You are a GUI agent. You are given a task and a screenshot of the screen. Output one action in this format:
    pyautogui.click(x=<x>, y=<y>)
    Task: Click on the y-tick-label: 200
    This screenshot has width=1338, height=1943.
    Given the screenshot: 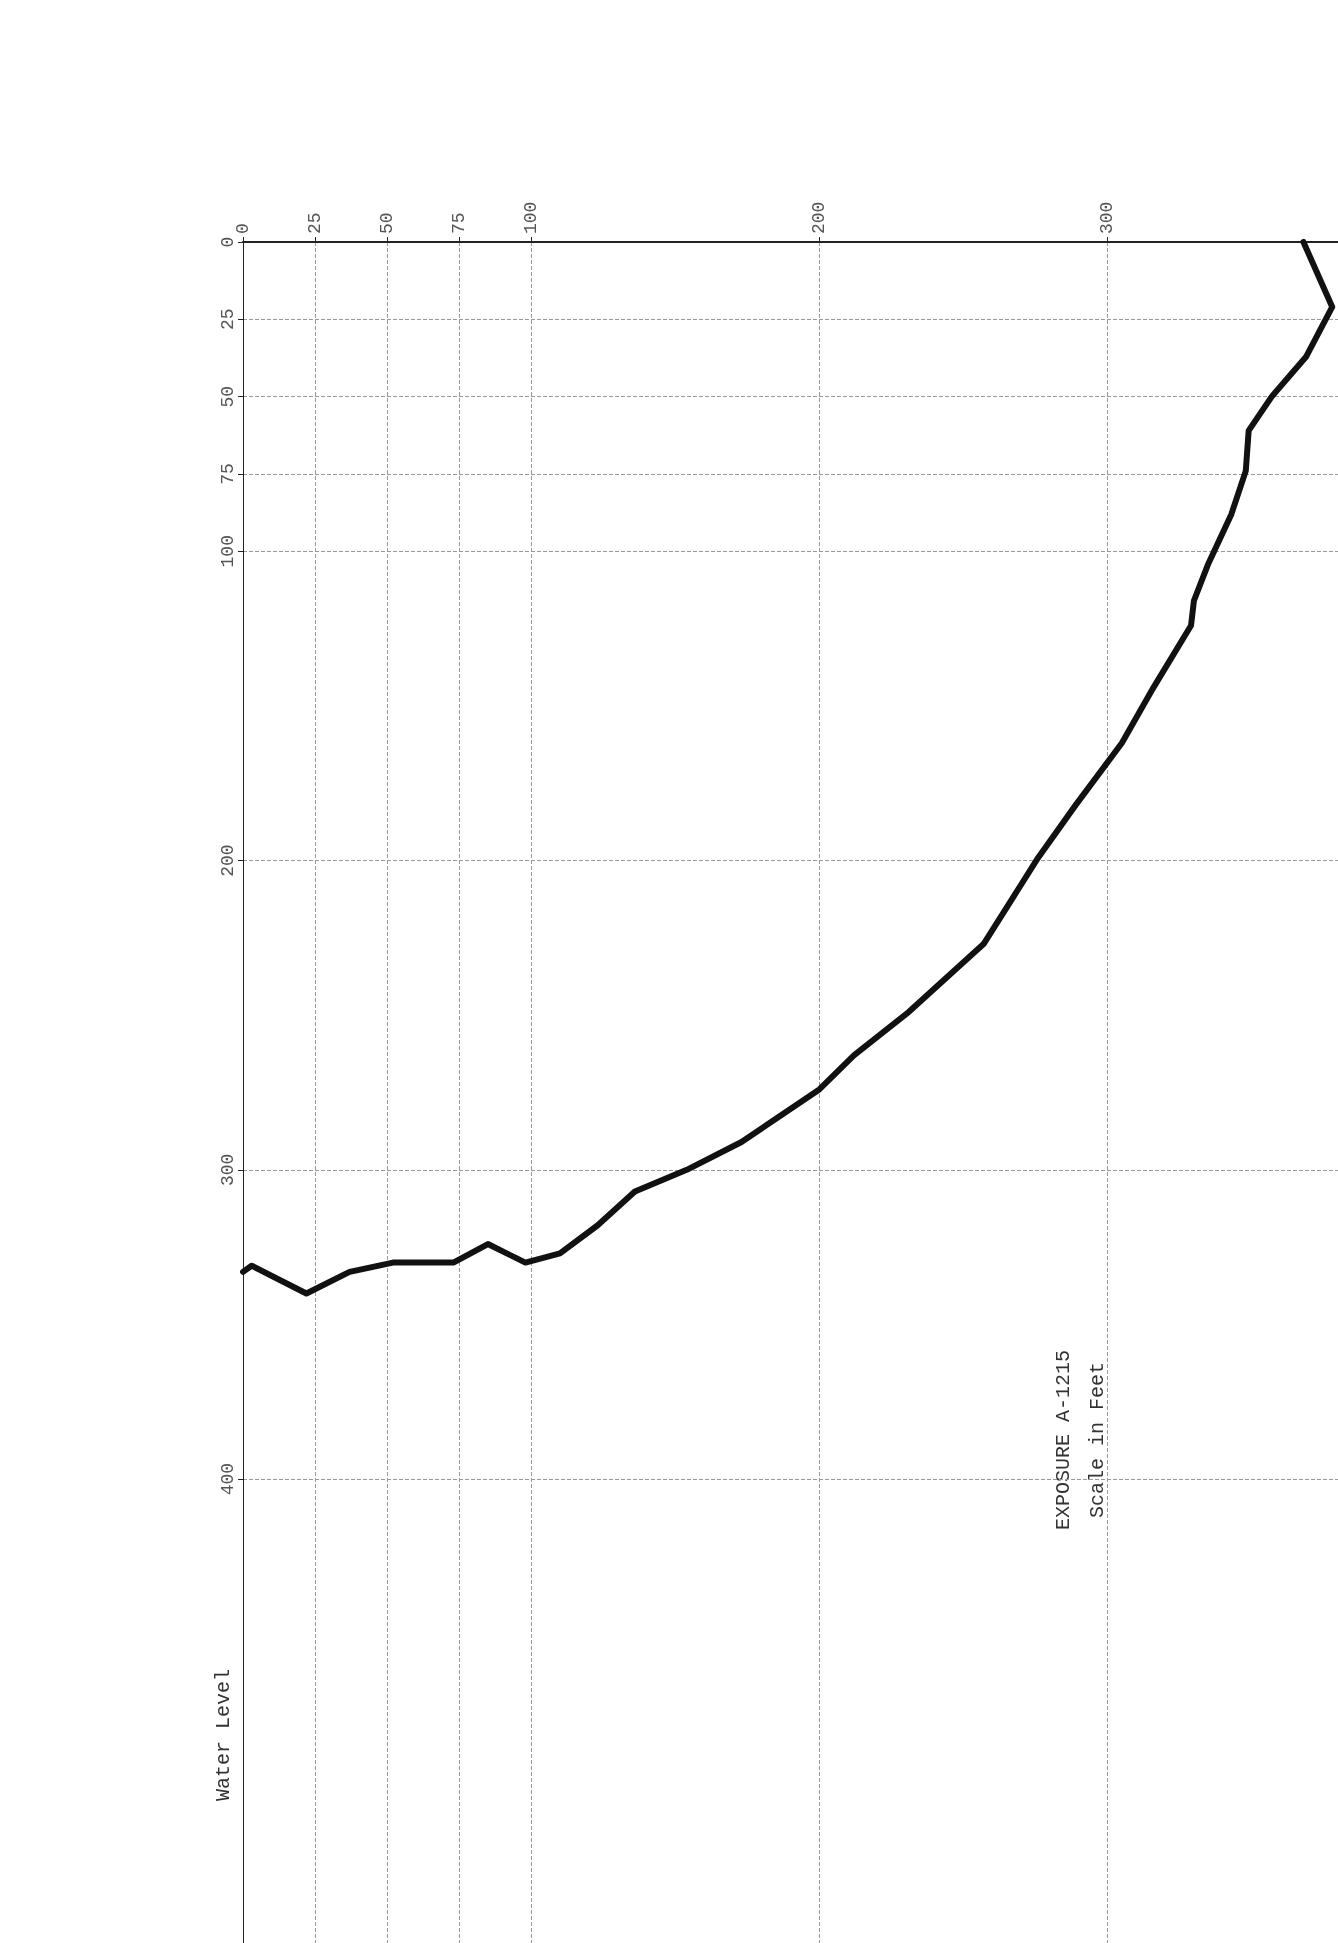 What is the action you would take?
    pyautogui.click(x=228, y=860)
    